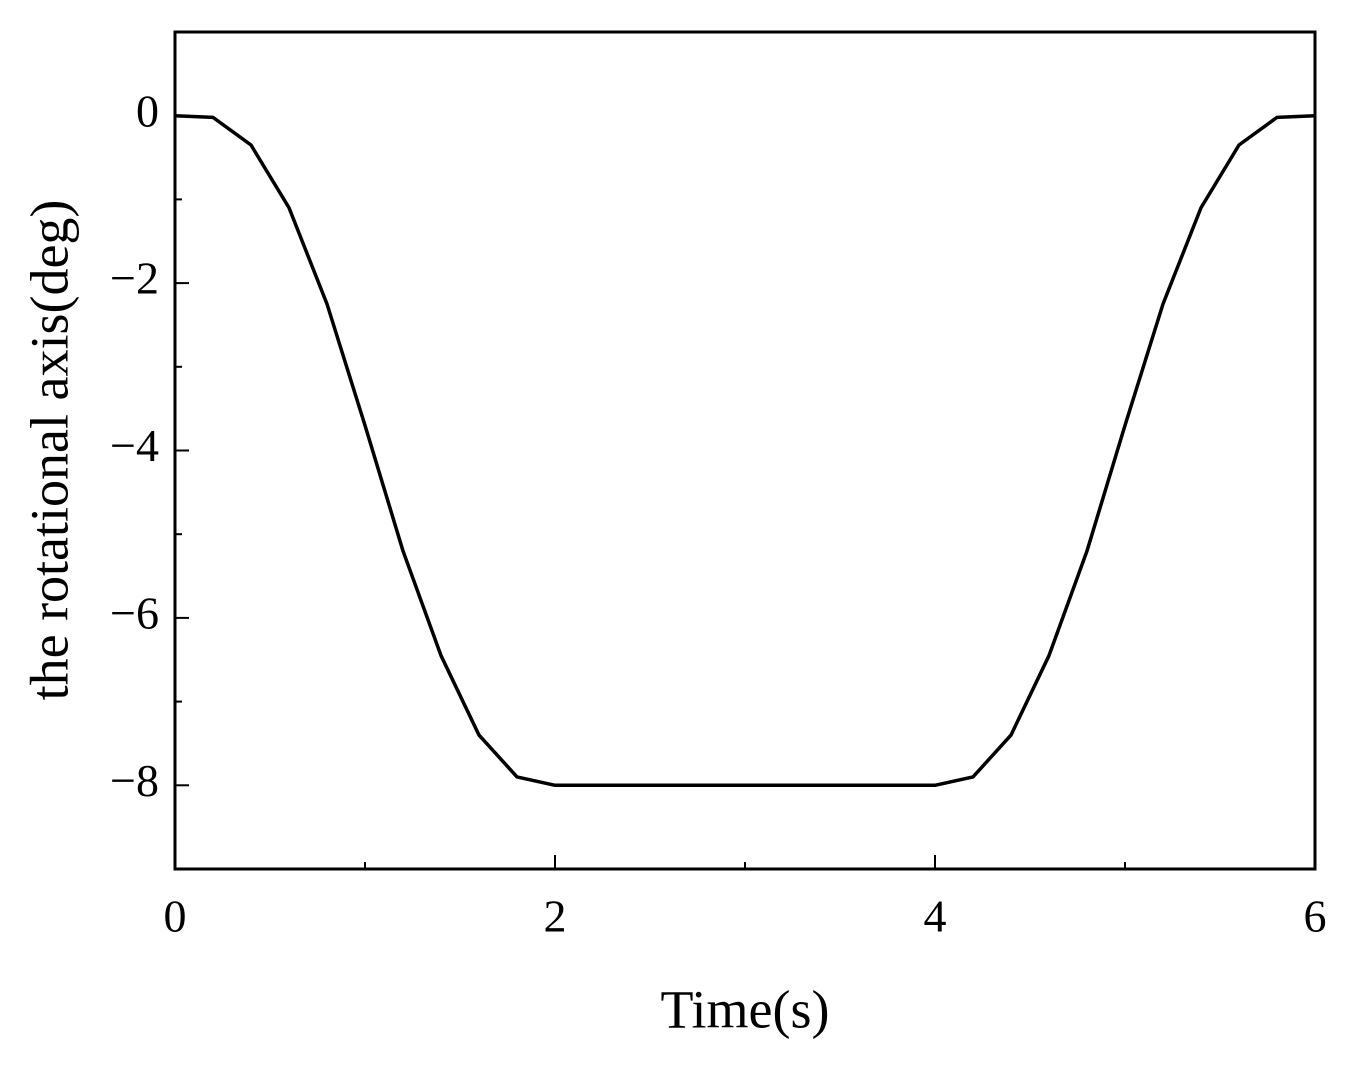  I want to click on y-tick-label: −8, so click(134, 780).